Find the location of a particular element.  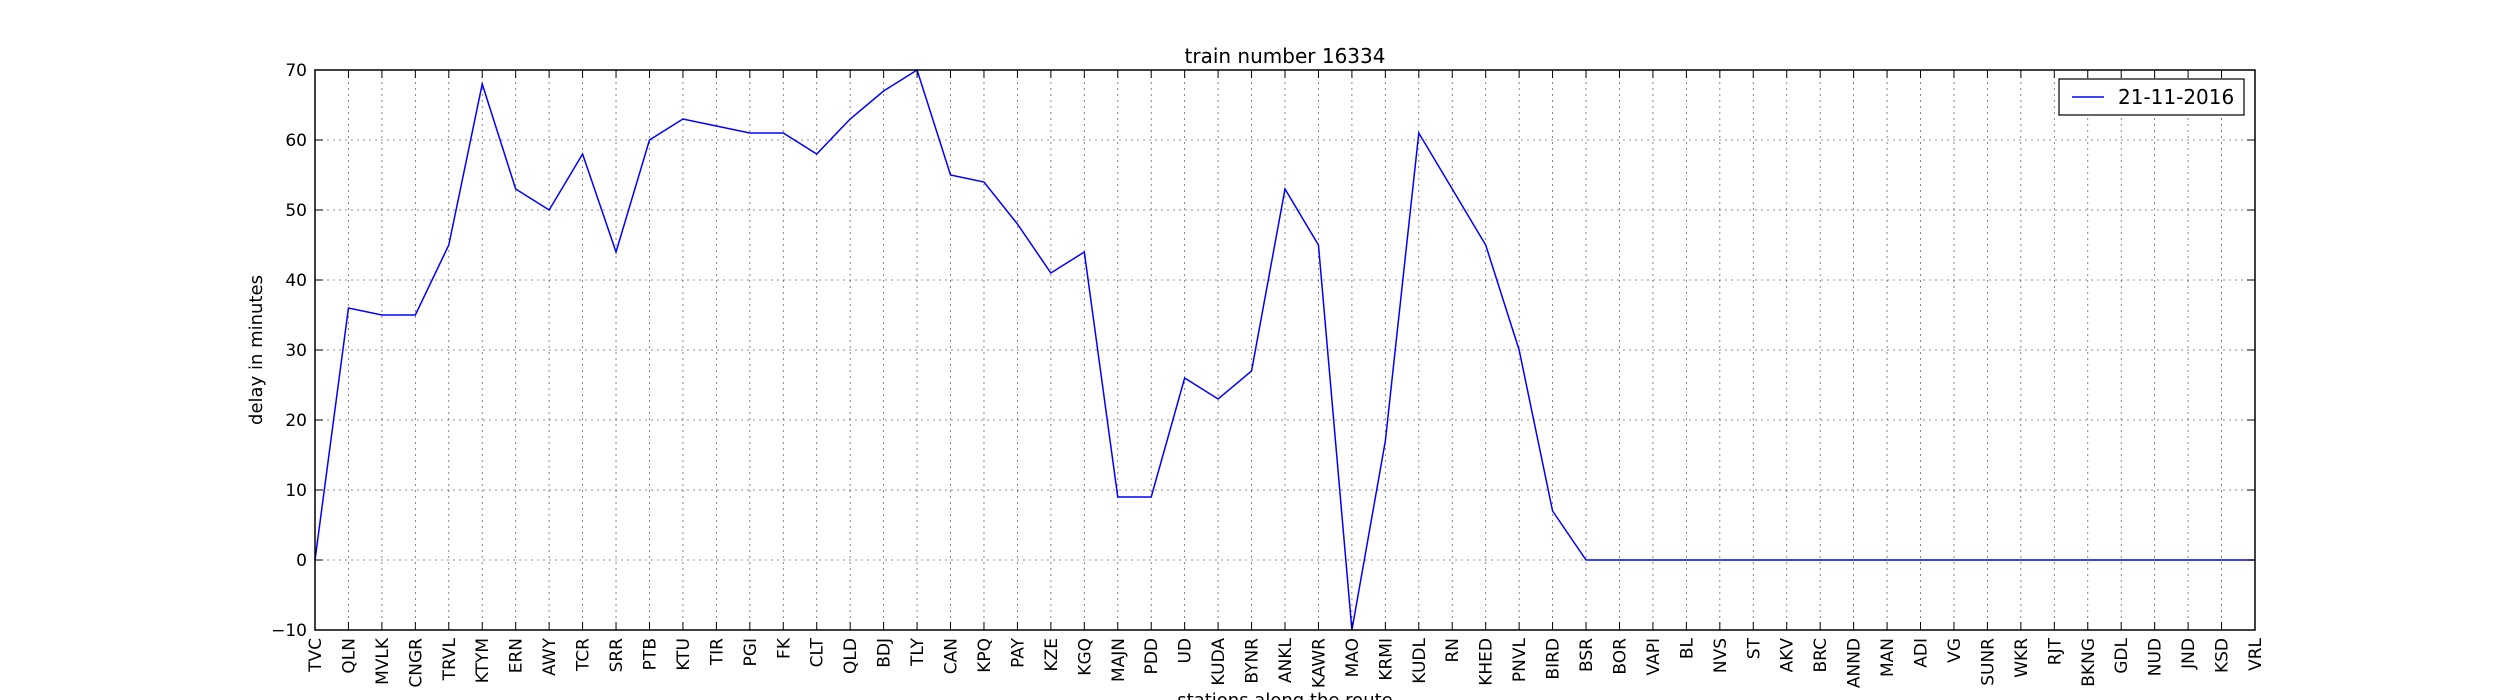

x-tick-label: PAY is located at coordinates (1018, 652).